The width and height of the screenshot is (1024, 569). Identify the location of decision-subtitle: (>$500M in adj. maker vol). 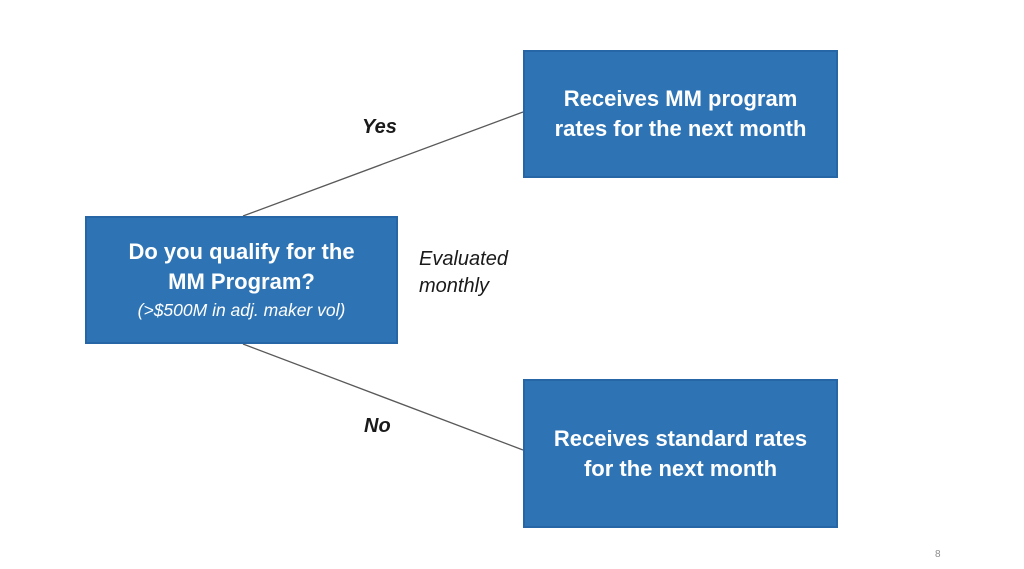
(241, 310).